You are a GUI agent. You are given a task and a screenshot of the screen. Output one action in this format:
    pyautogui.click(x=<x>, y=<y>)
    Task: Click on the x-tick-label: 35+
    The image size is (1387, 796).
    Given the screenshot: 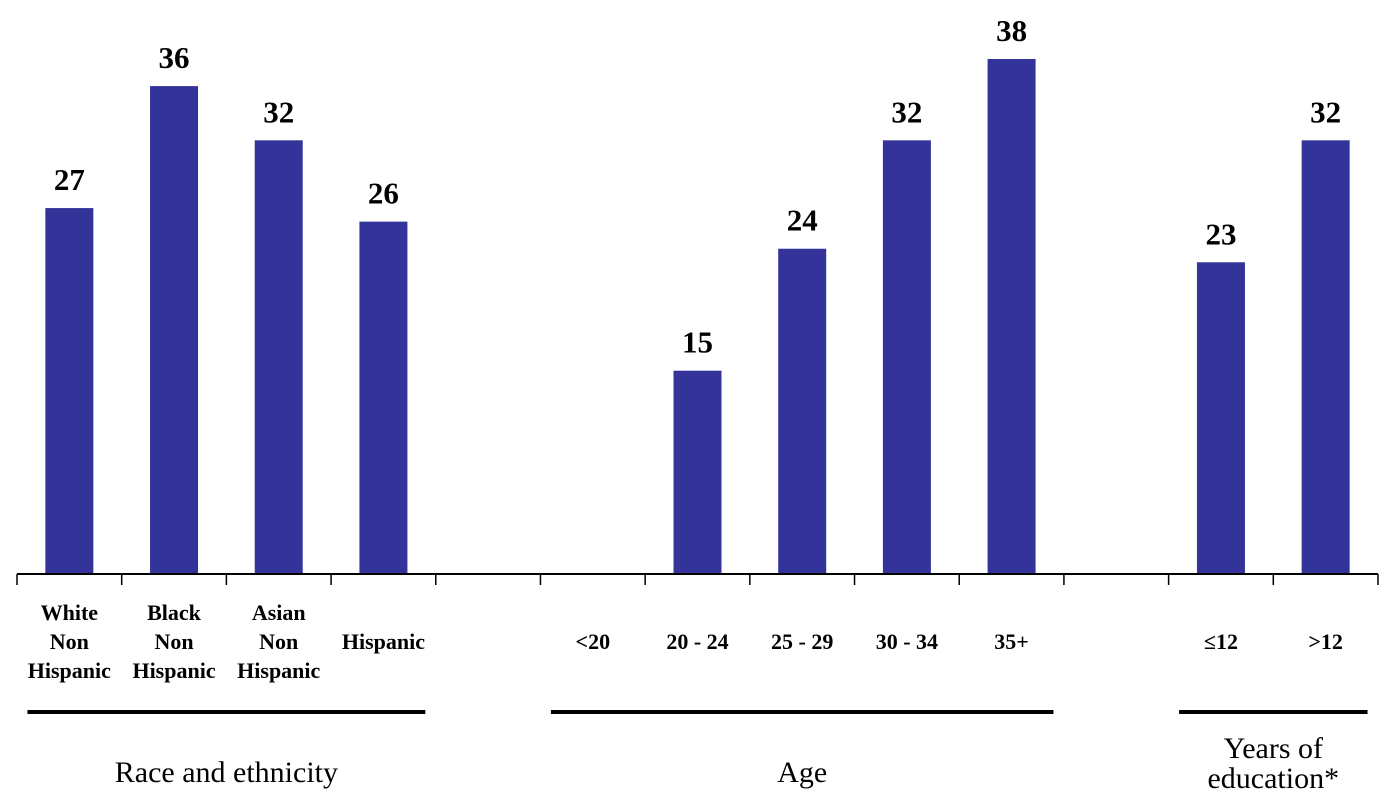 What is the action you would take?
    pyautogui.click(x=1011, y=641)
    